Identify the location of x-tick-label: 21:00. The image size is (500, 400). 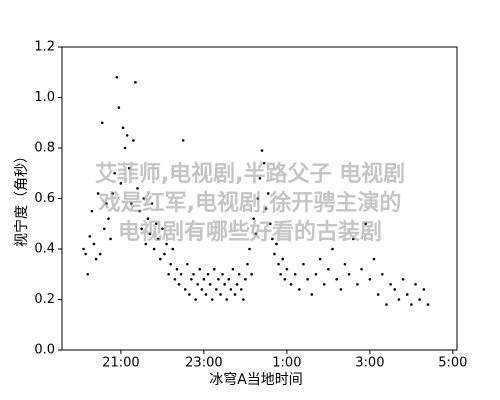
(120, 363).